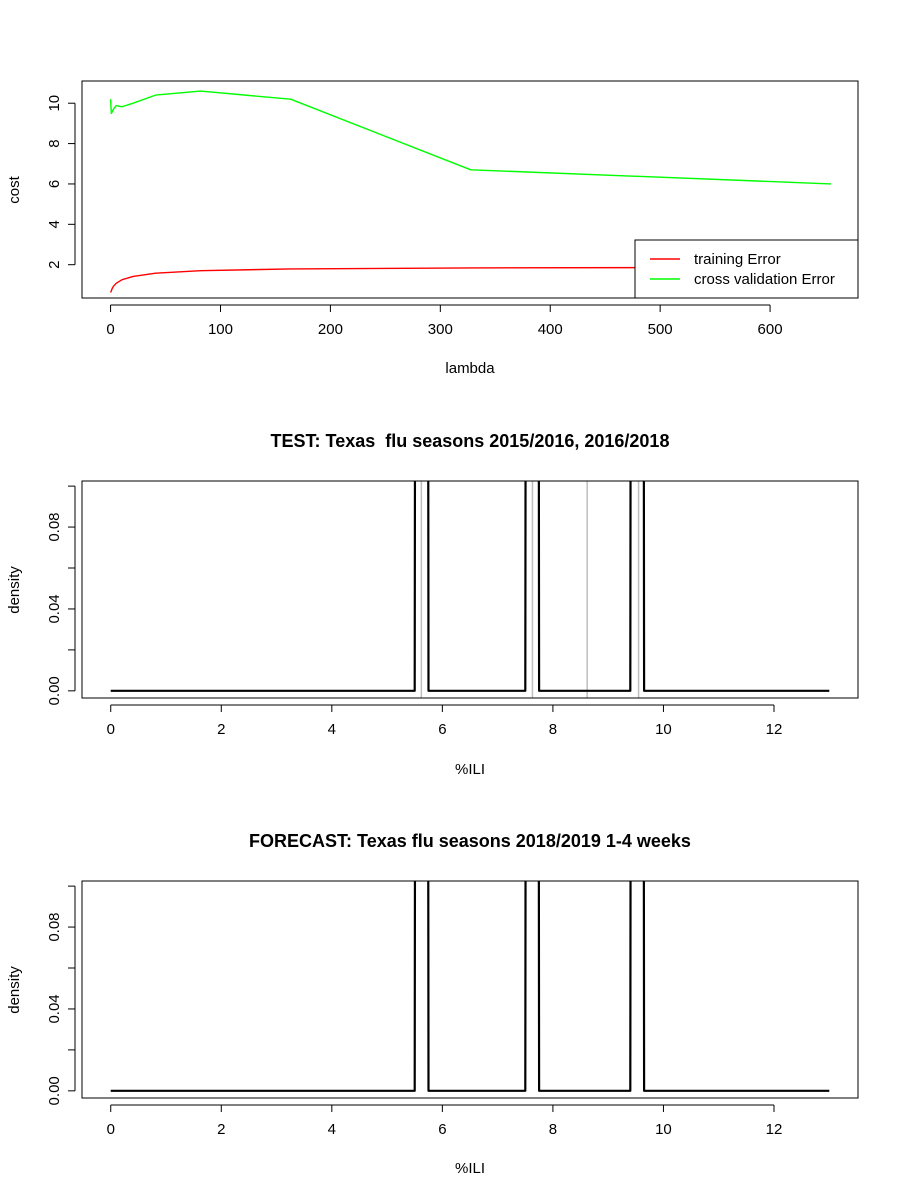 The height and width of the screenshot is (1200, 900). Describe the element at coordinates (470, 279) in the screenshot. I see `series-line-training-error` at that location.